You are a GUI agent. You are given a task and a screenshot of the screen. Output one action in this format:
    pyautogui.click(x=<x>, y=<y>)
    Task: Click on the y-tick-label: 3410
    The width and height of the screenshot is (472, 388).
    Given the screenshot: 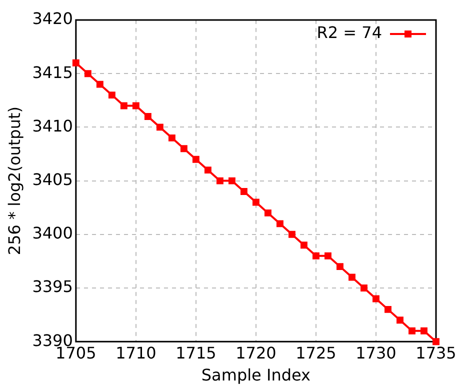 What is the action you would take?
    pyautogui.click(x=52, y=126)
    